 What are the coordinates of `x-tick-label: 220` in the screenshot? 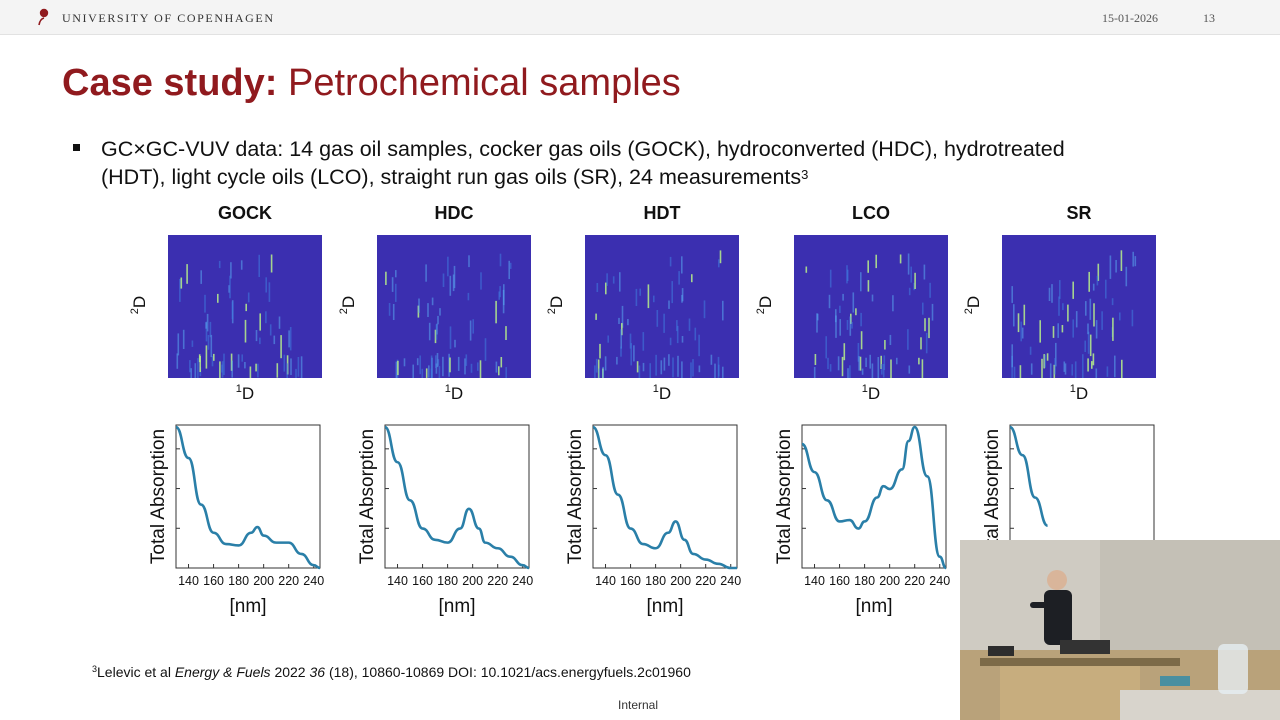 It's located at (288, 581).